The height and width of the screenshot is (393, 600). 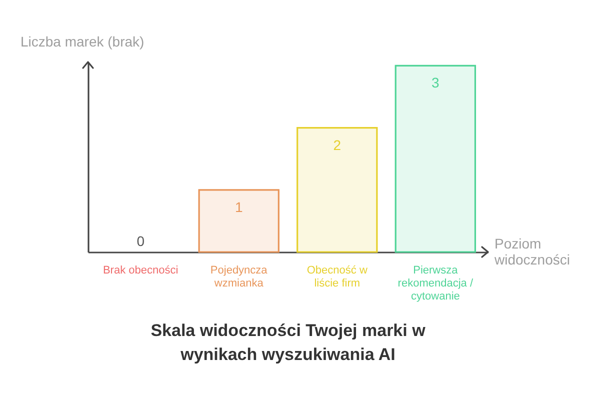 What do you see at coordinates (82, 42) in the screenshot?
I see `y-axis-title: Liczba marek (brak)` at bounding box center [82, 42].